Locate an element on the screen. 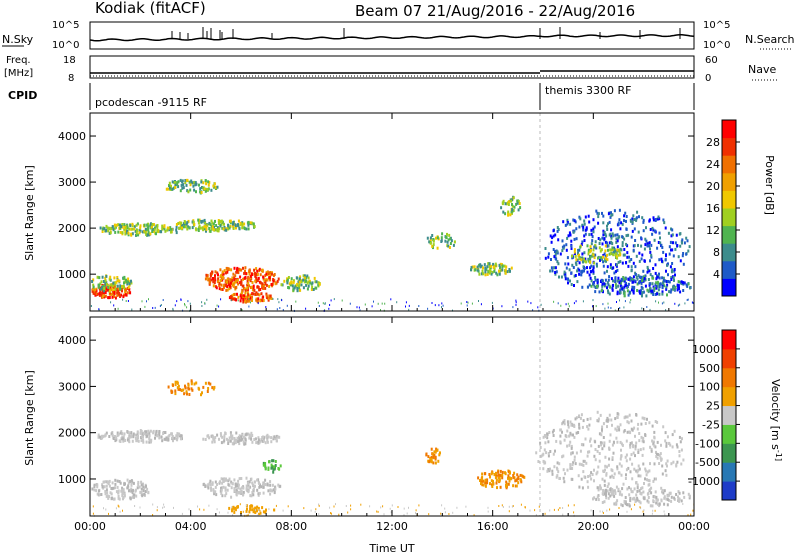 The height and width of the screenshot is (554, 800). noise-right-label: N.Search is located at coordinates (770, 39).